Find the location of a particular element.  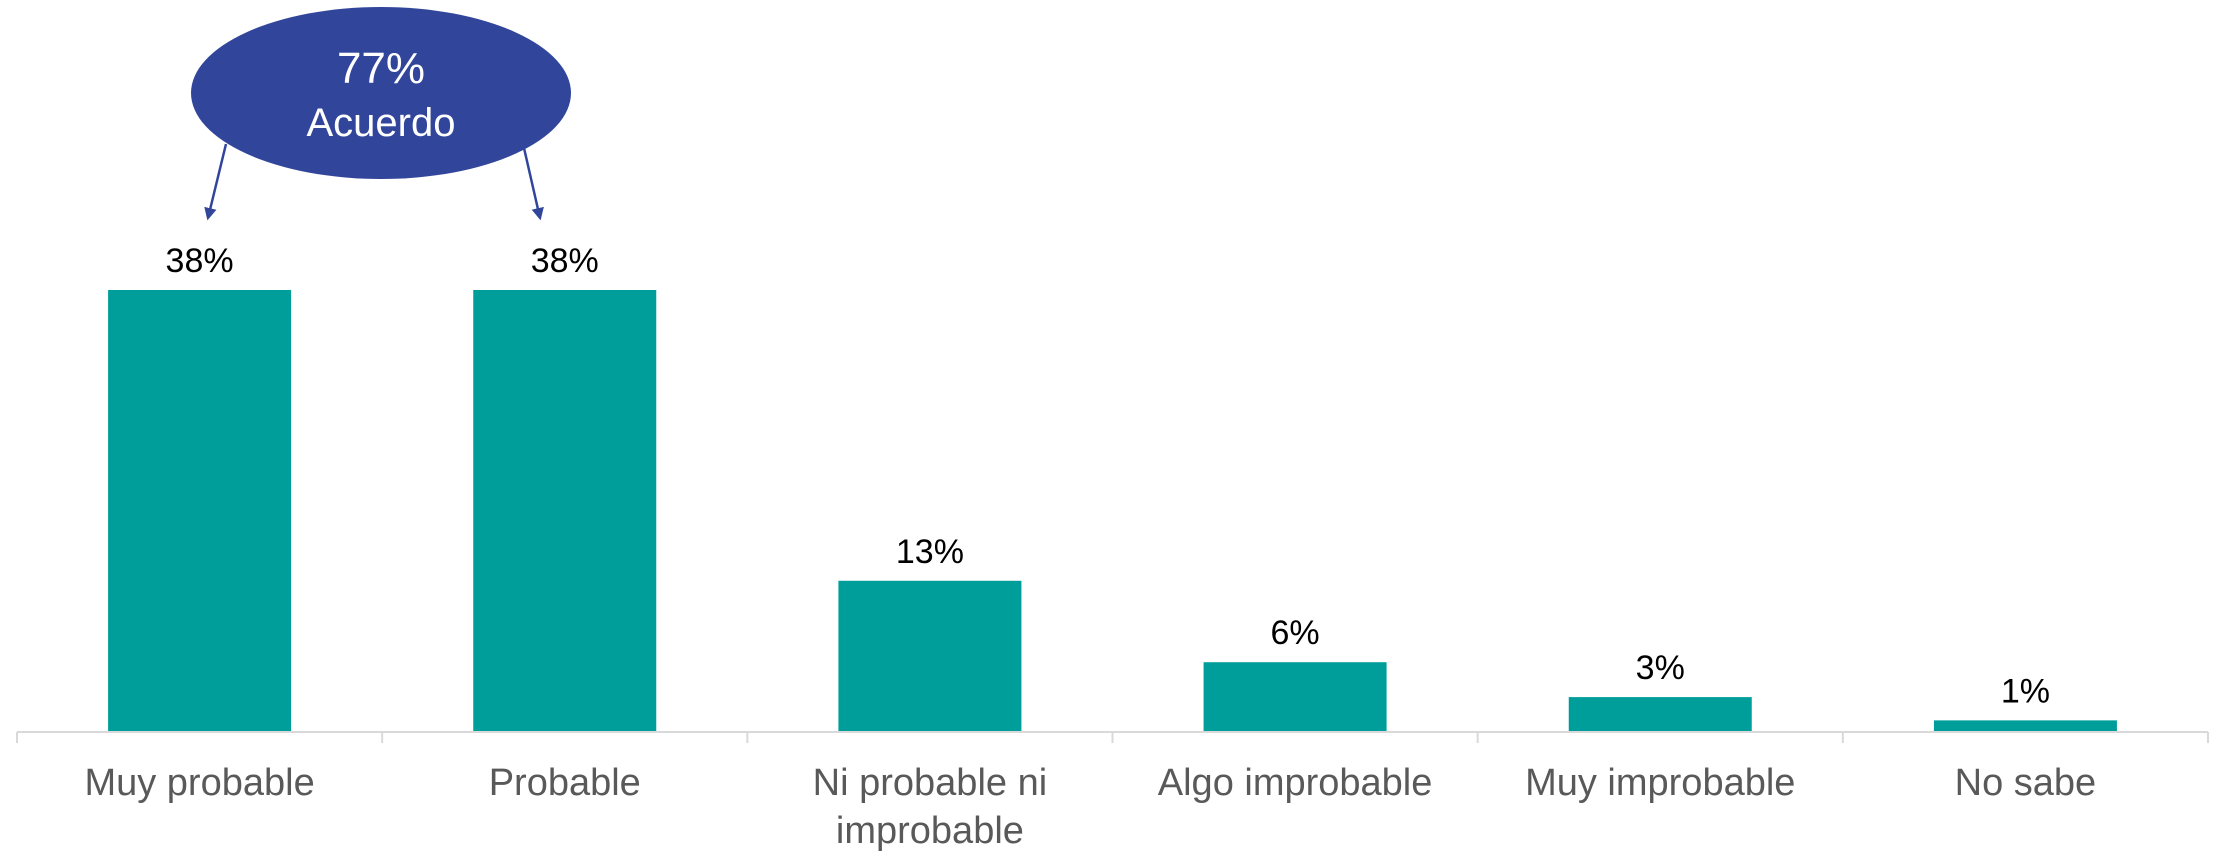

value-label: 13% is located at coordinates (930, 552).